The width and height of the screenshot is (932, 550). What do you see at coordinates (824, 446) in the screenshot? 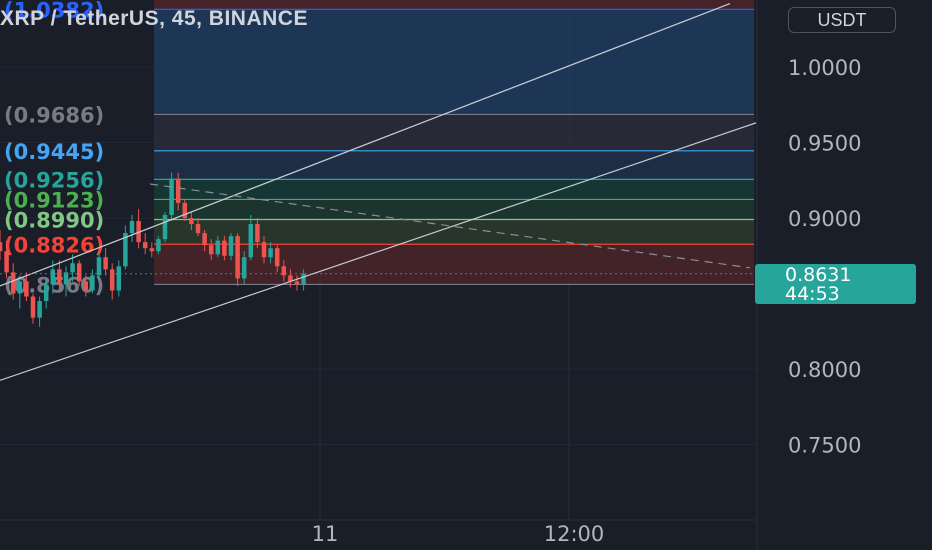
I see `price-tick-label: 0.7500` at bounding box center [824, 446].